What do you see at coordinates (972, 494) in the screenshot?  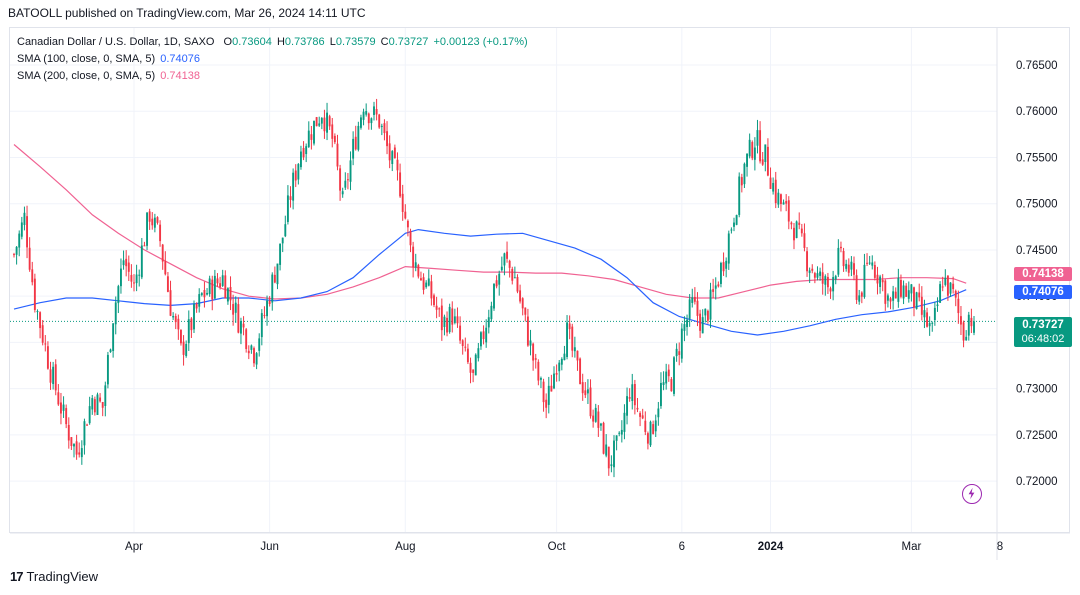 I see `lightning-bolt-icon` at bounding box center [972, 494].